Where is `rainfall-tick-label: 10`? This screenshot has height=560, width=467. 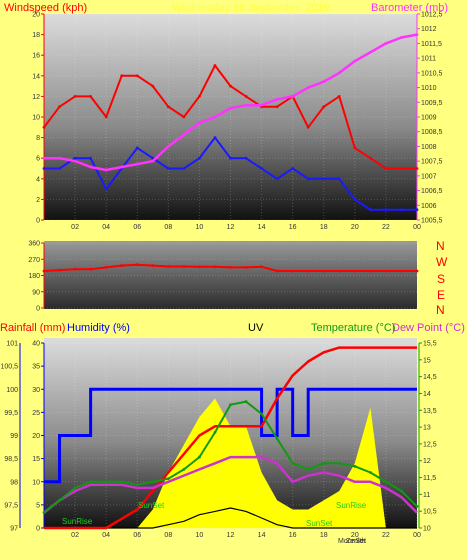 rainfall-tick-label: 10 is located at coordinates (36, 482).